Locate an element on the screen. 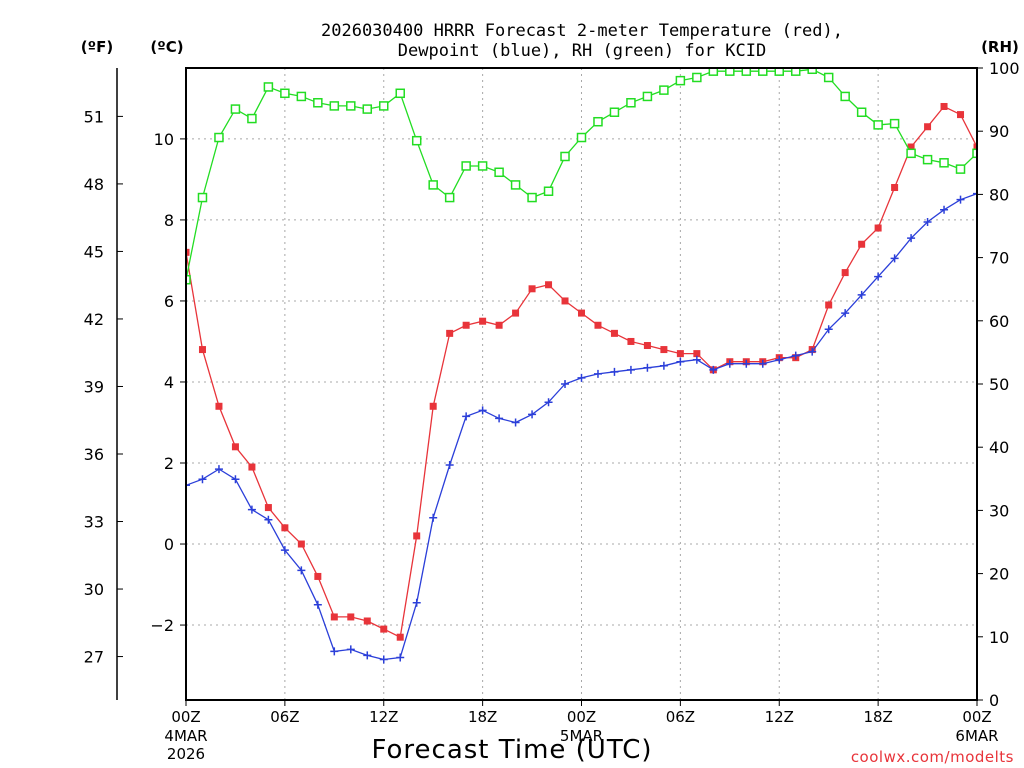 Image resolution: width=1024 pixels, height=768 pixels. fahrenheit-tick-label: 36 is located at coordinates (94, 454).